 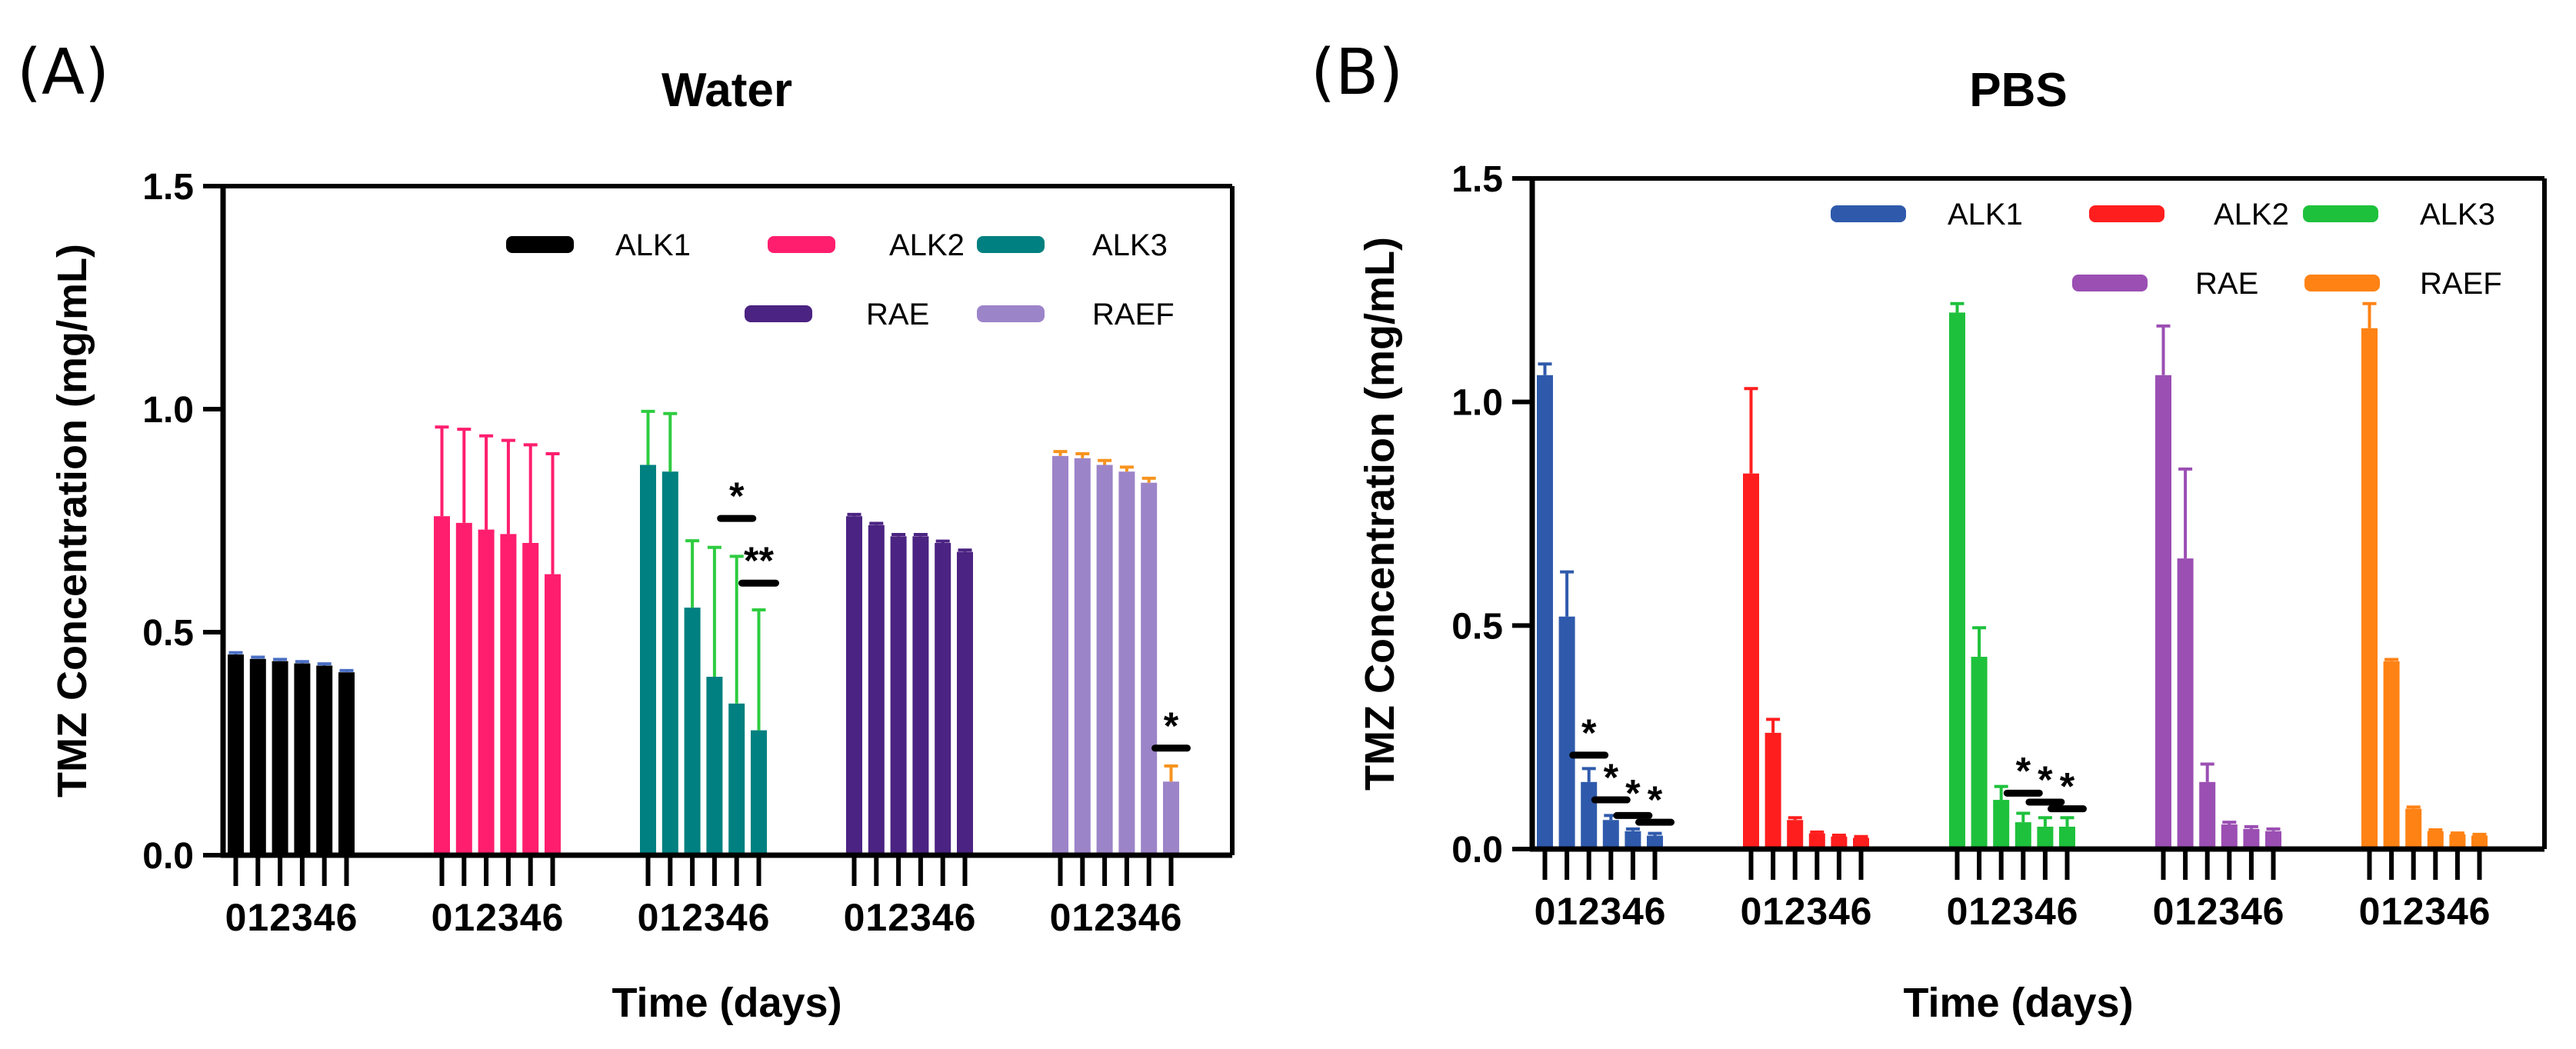 What do you see at coordinates (1357, 72) in the screenshot?
I see `panel-label: (B)` at bounding box center [1357, 72].